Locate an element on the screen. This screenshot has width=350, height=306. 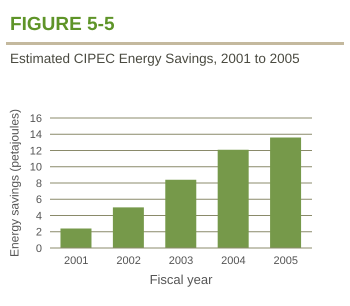
y-tick-label: 10 is located at coordinates (36, 168).